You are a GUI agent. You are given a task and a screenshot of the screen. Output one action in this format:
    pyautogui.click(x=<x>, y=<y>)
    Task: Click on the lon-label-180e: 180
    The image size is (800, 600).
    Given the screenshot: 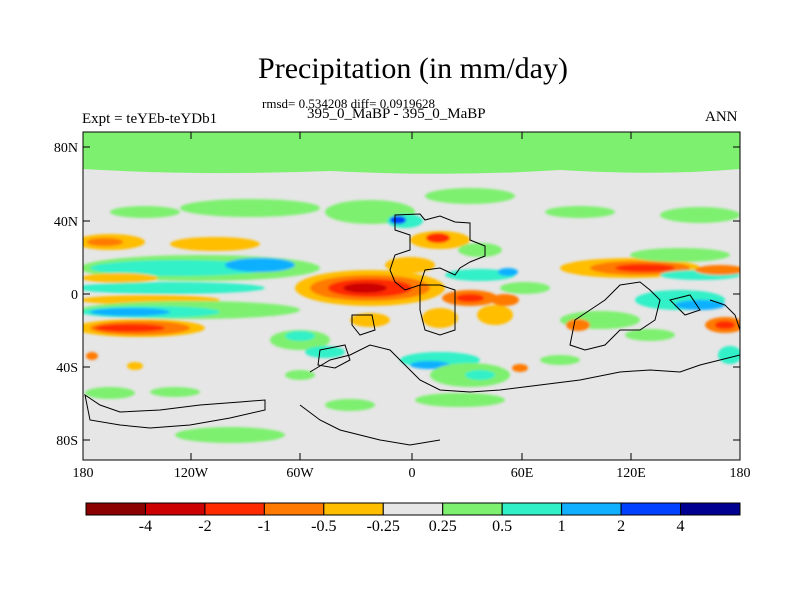 What is the action you would take?
    pyautogui.click(x=740, y=473)
    